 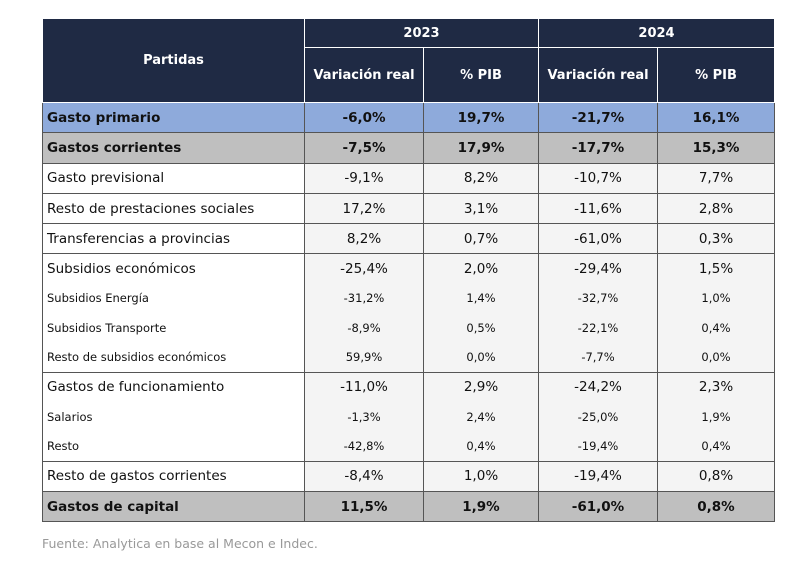 I want to click on table-row: Subsidios económicos -25,4% 2,0% -29,4% 1,5%, so click(x=408, y=268).